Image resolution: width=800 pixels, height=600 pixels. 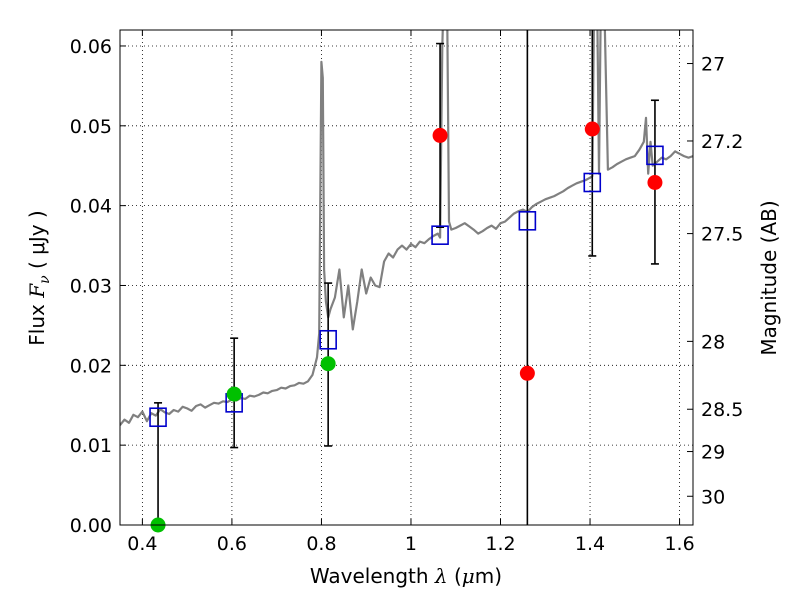 I want to click on y-tick-label: 0.00, so click(x=91, y=526).